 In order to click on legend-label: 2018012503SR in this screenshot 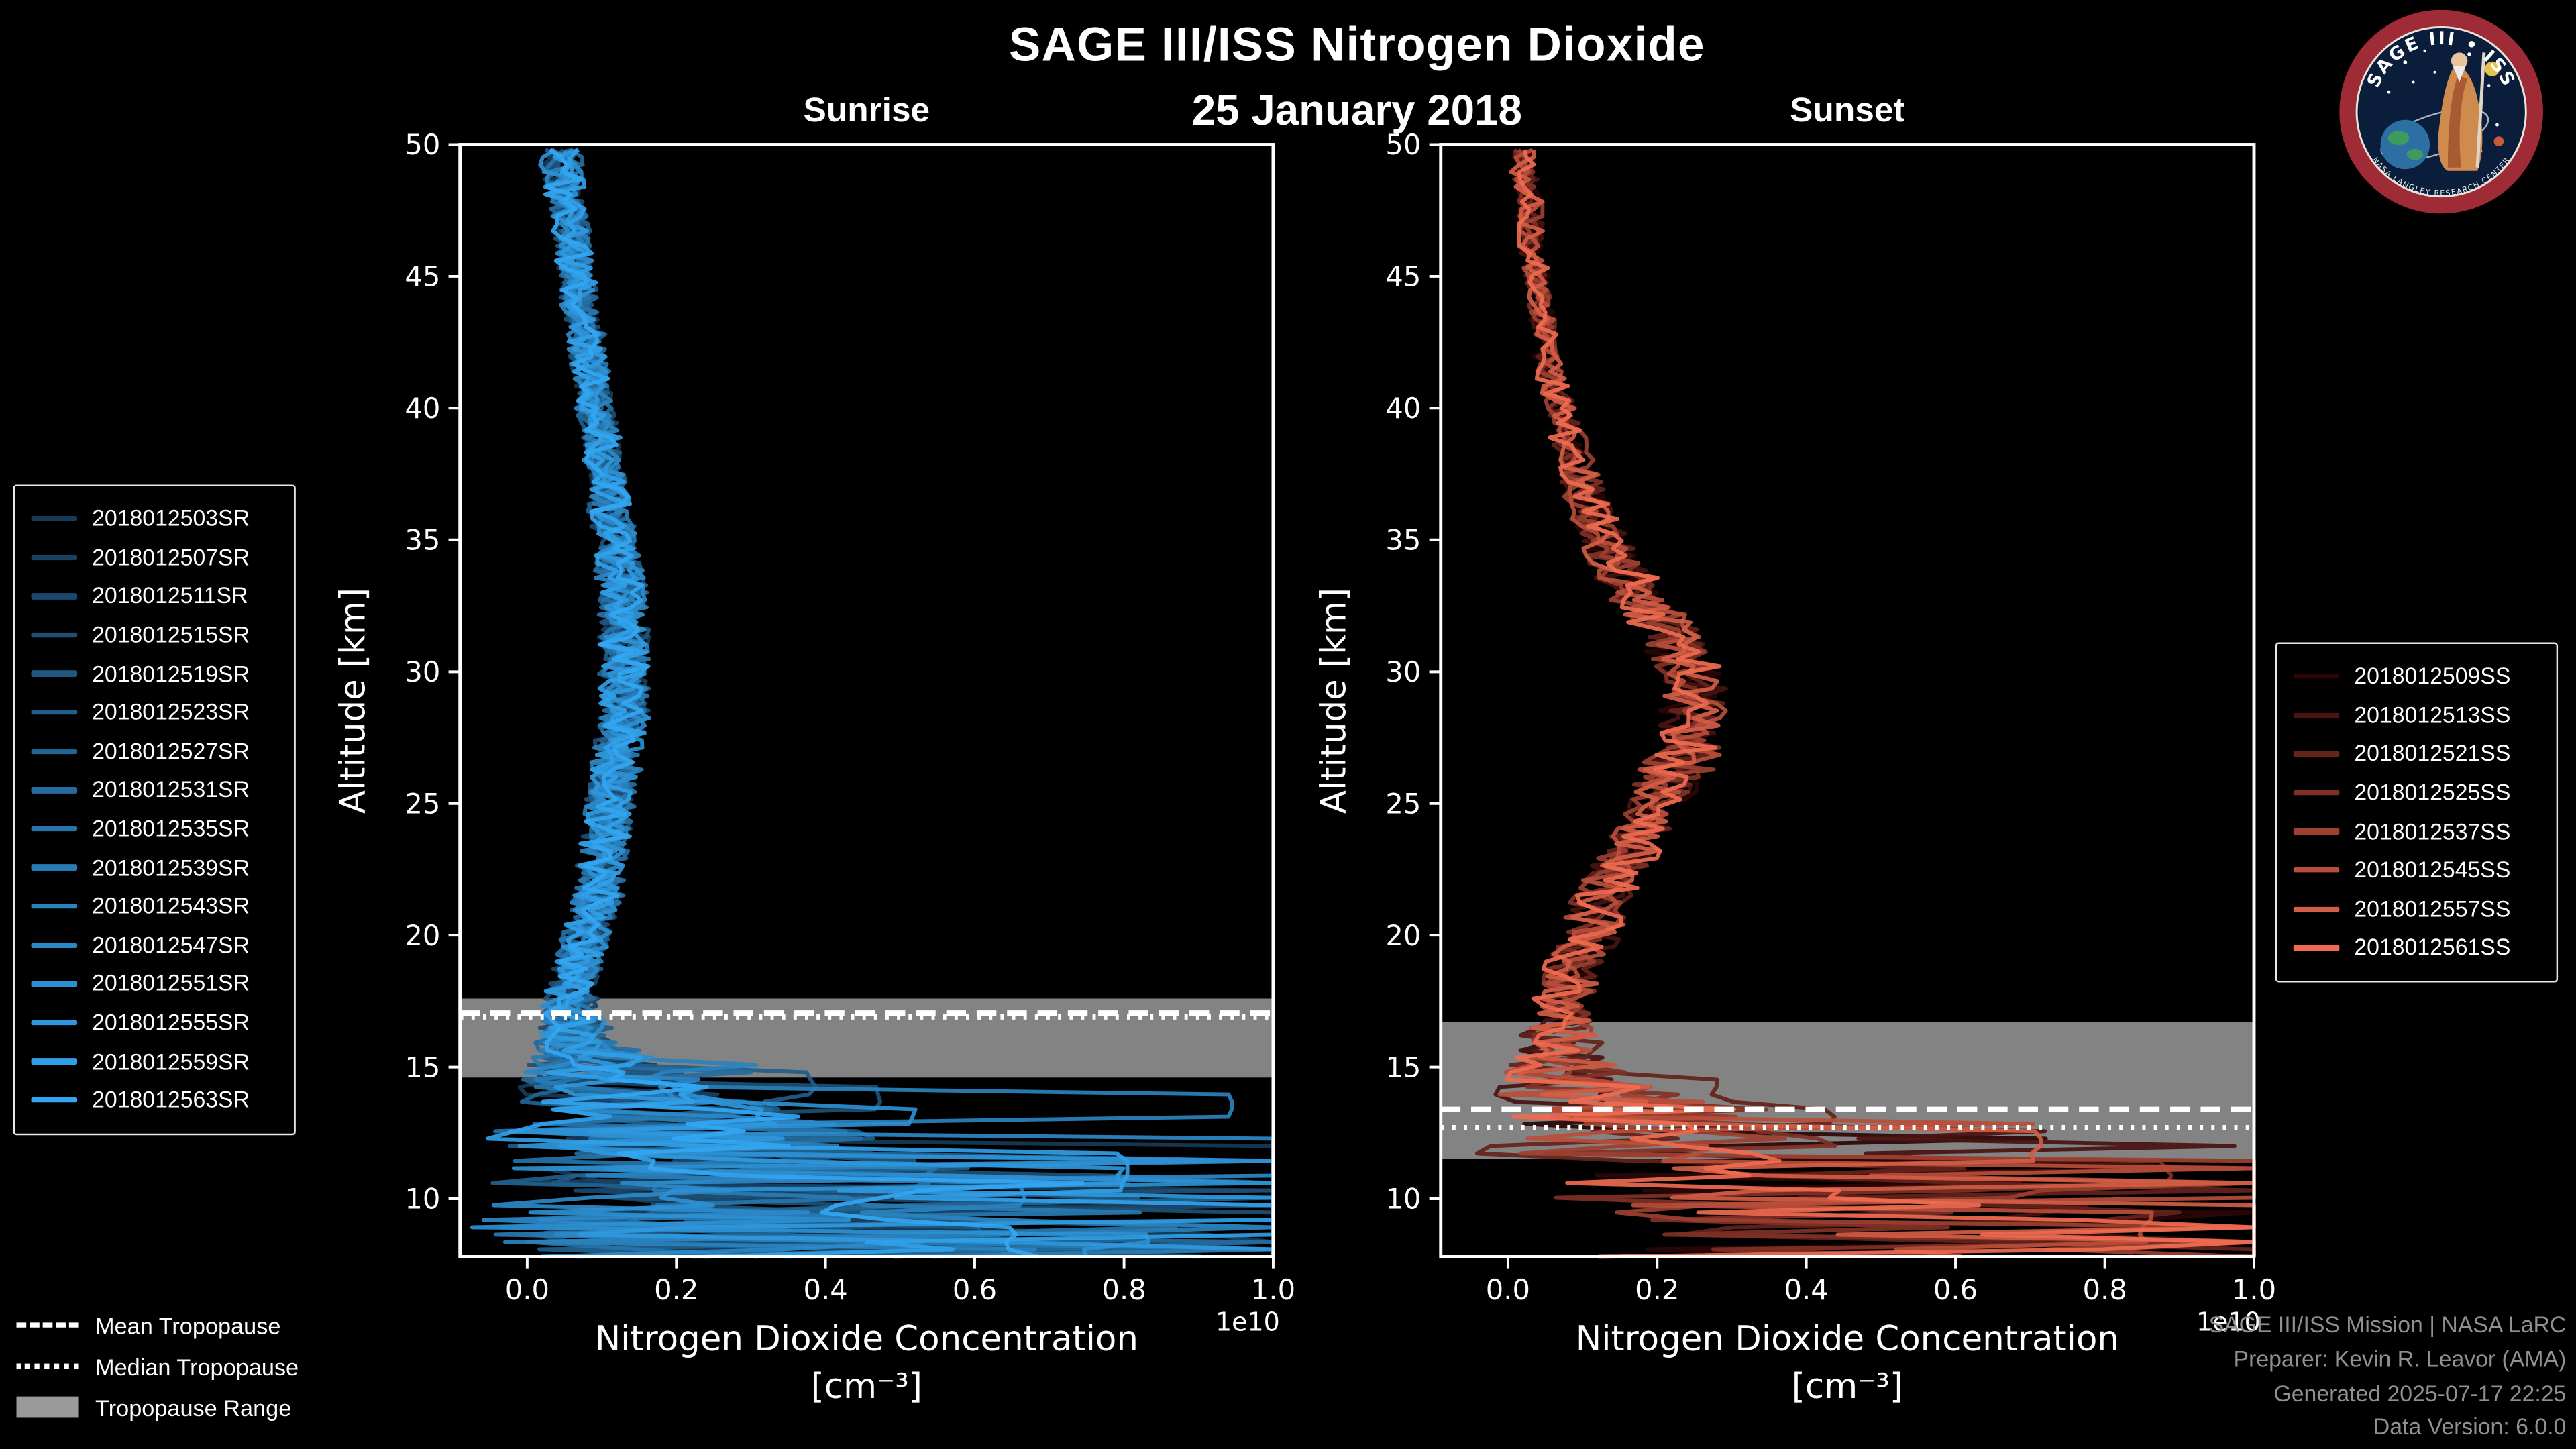, I will do `click(171, 518)`.